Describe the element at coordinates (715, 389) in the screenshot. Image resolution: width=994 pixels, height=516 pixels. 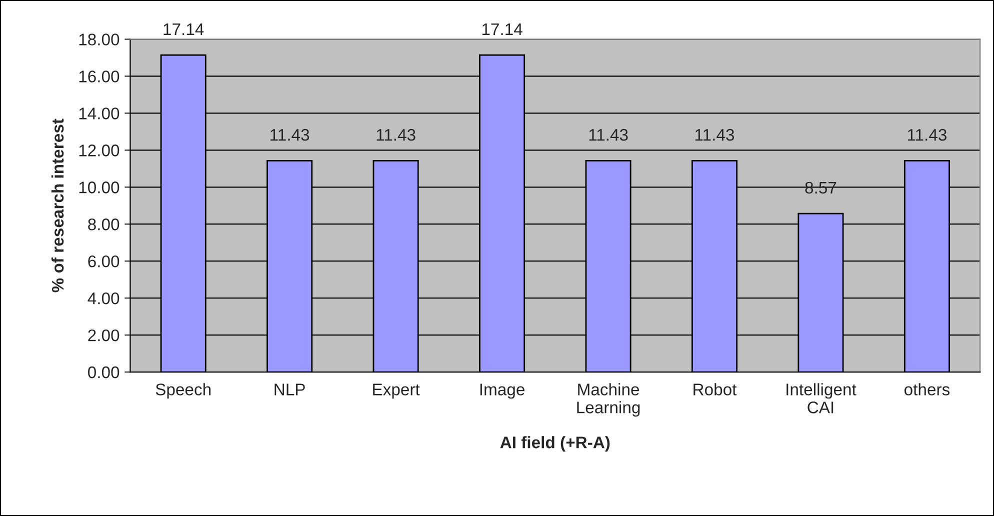
I see `x-tick-label: Robot` at that location.